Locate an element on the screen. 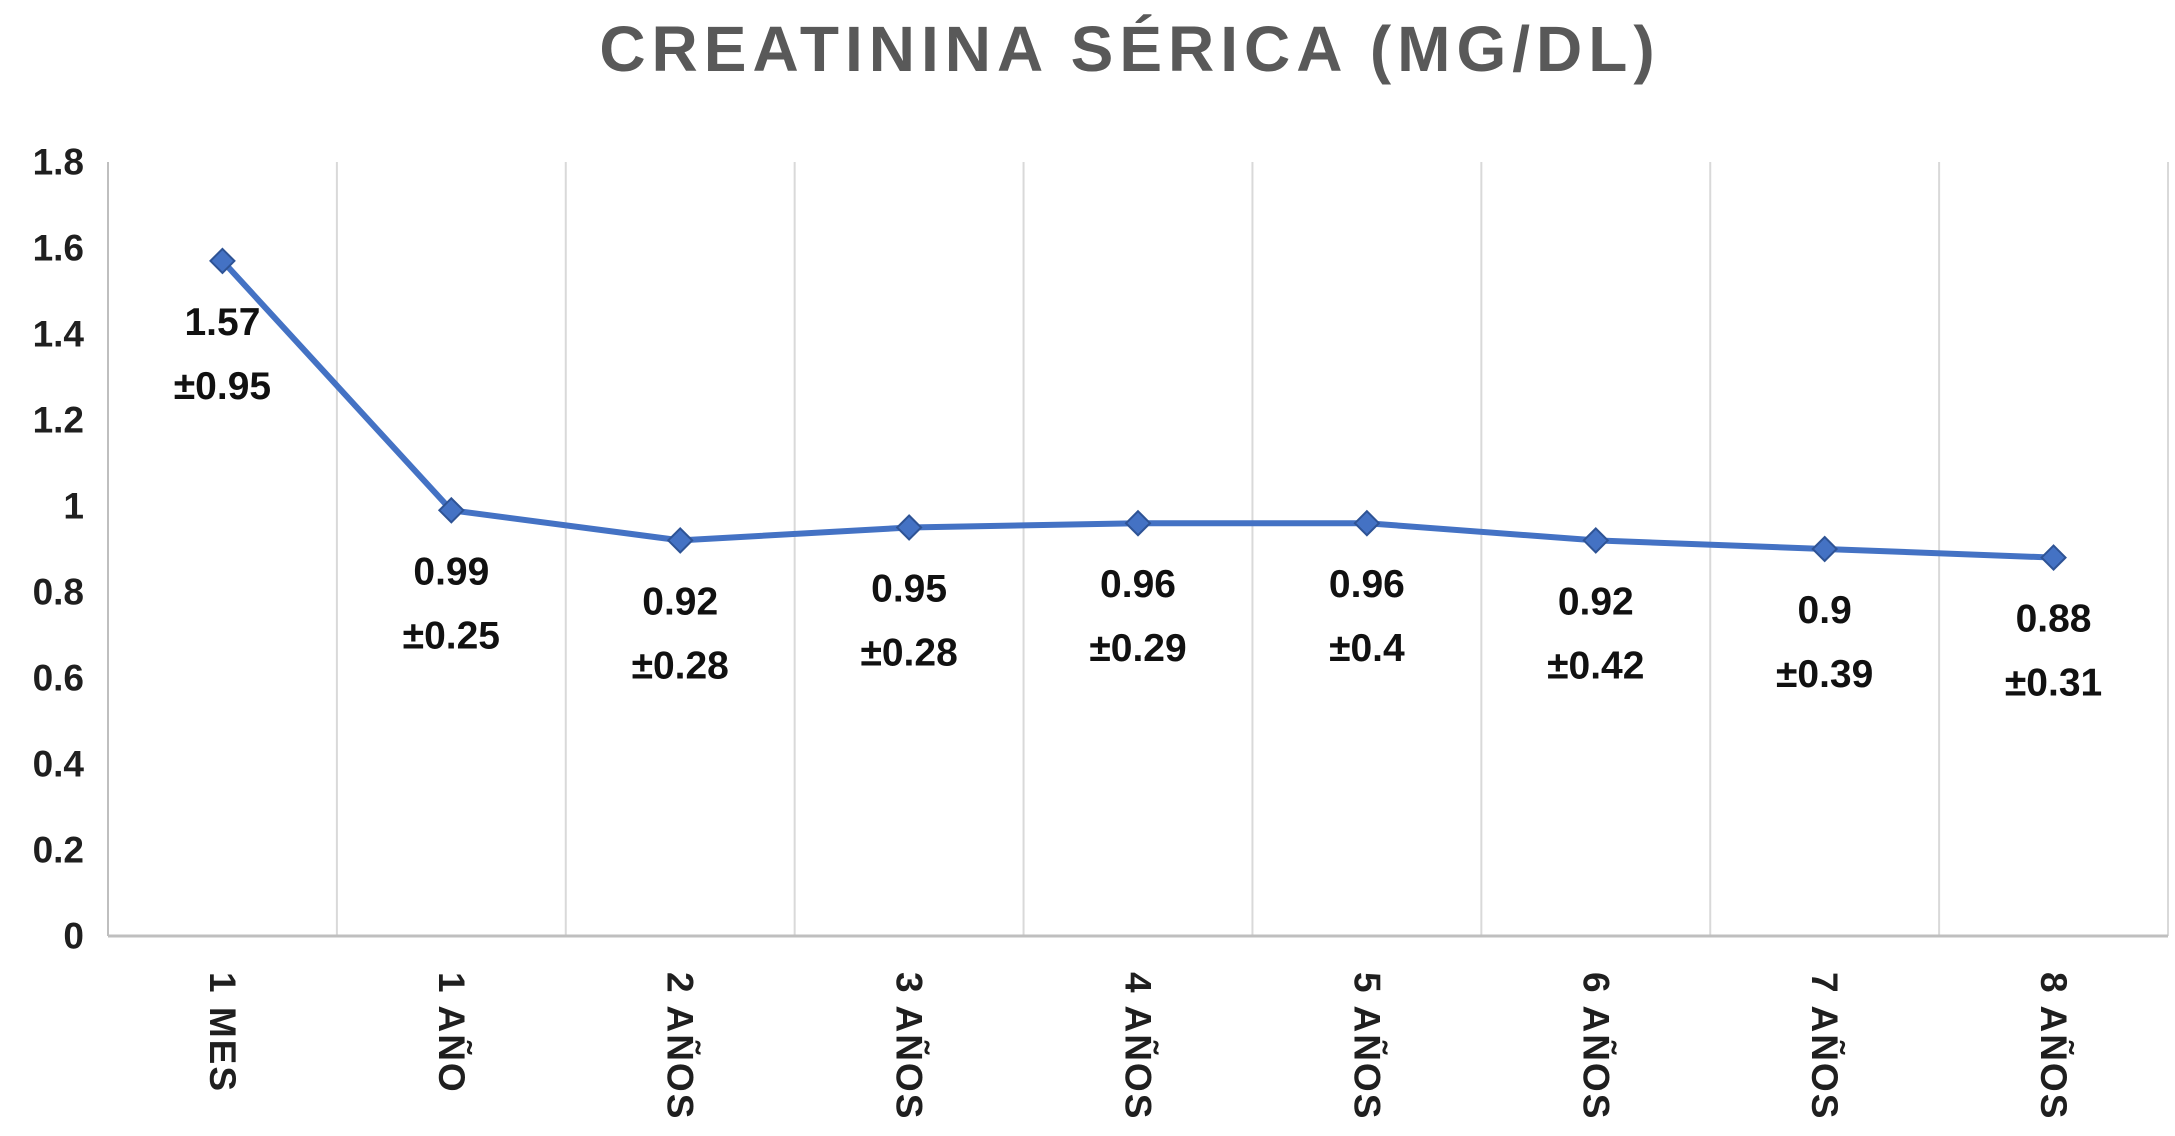  data-label-sd: ±0.4 is located at coordinates (1367, 648).